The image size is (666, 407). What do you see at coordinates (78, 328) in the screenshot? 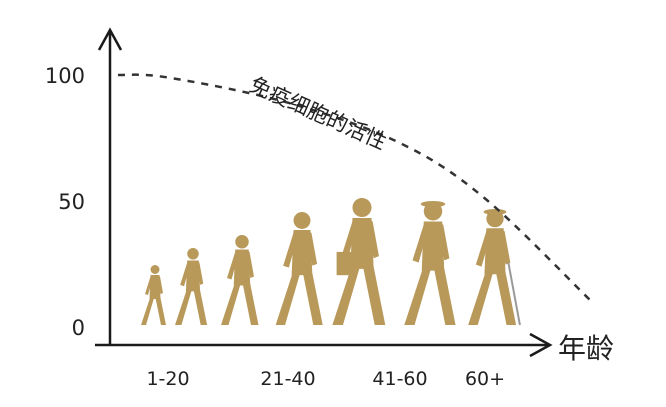
I see `y-tick-label: 0` at bounding box center [78, 328].